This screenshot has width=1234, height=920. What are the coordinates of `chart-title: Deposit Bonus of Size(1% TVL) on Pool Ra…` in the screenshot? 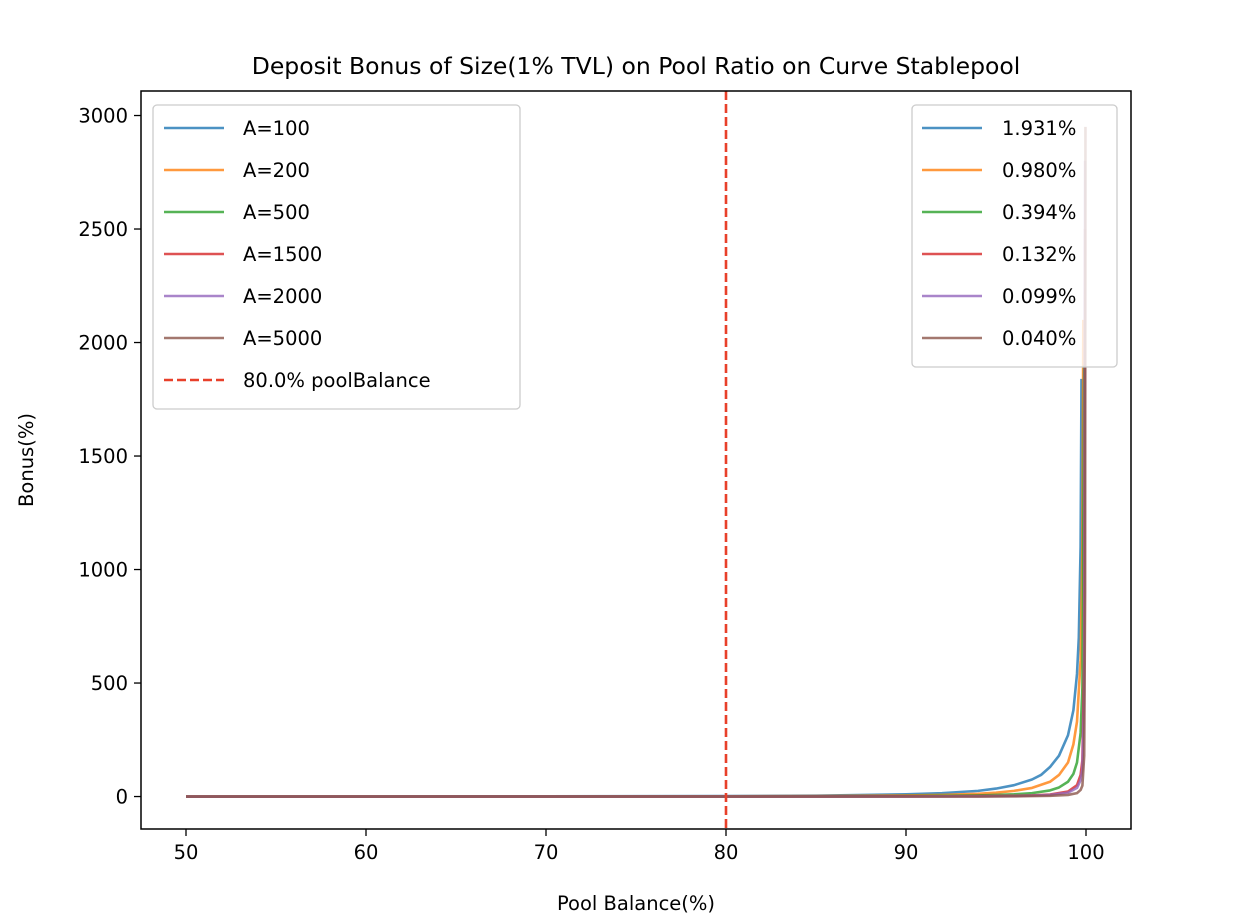 It's located at (636, 66).